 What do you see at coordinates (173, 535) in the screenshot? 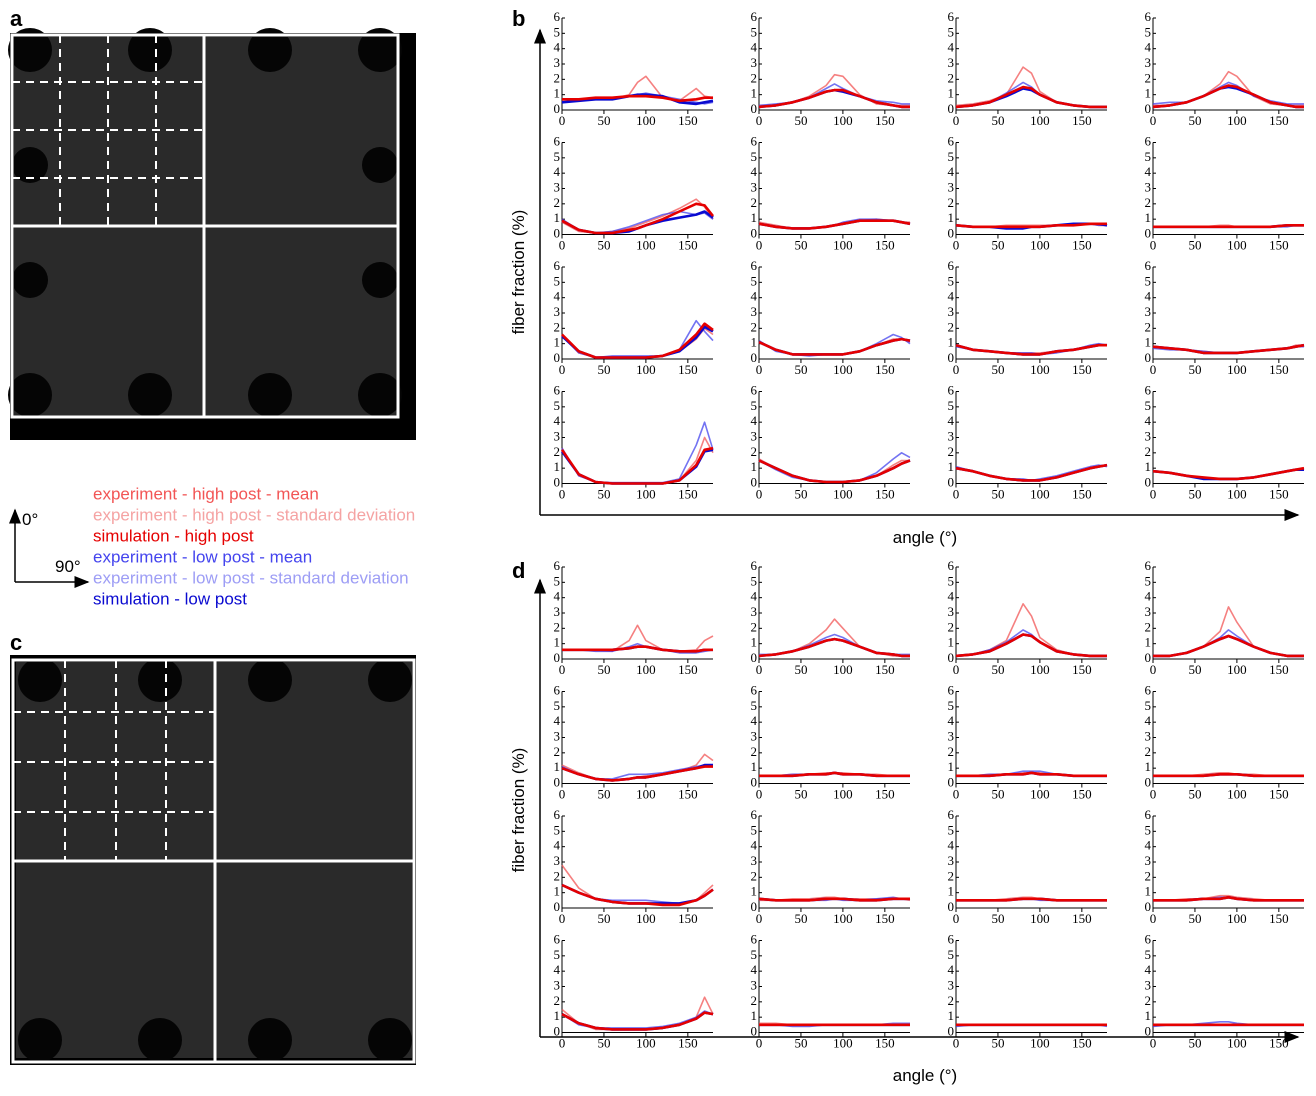
I see `legend-entry: simulation - high post` at bounding box center [173, 535].